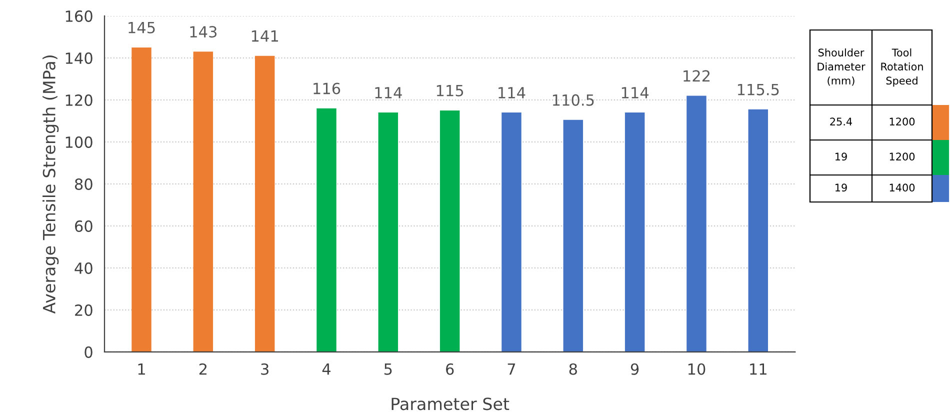 This screenshot has height=420, width=950. I want to click on y-axis-title: Average Tensile Strength (MPa), so click(50, 185).